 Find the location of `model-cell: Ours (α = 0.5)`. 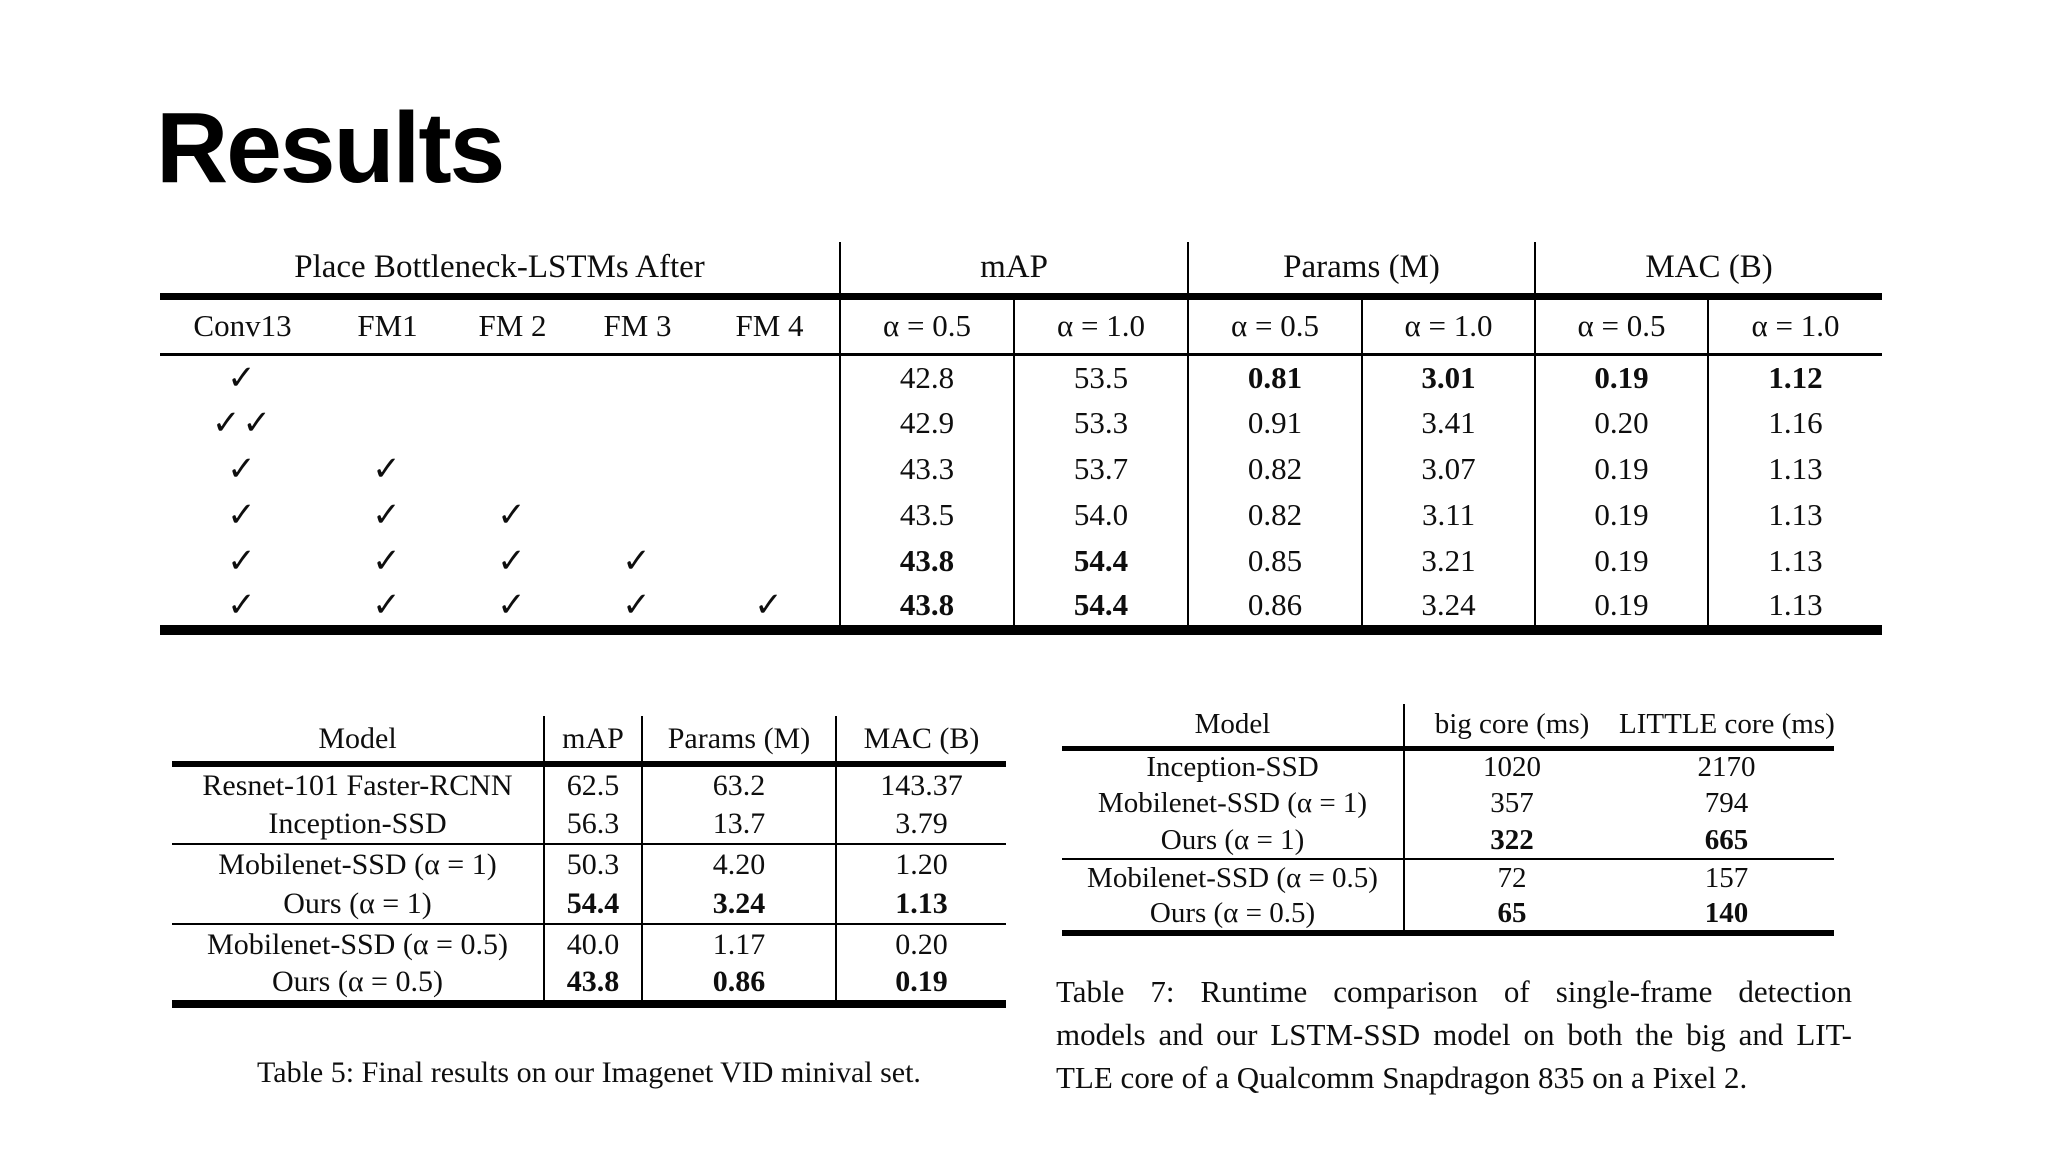

model-cell: Ours (α = 0.5) is located at coordinates (357, 981).